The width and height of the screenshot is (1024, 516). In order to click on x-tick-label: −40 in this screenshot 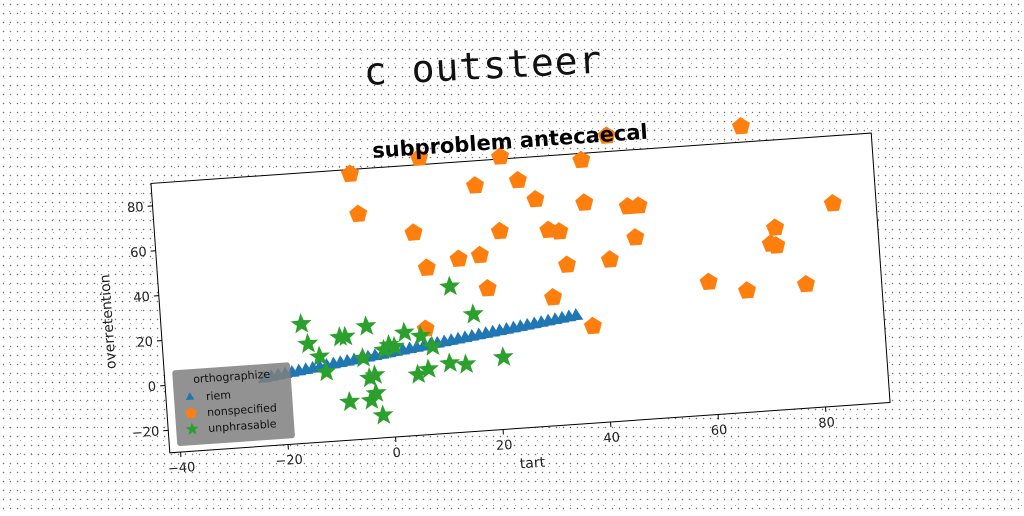, I will do `click(181, 468)`.